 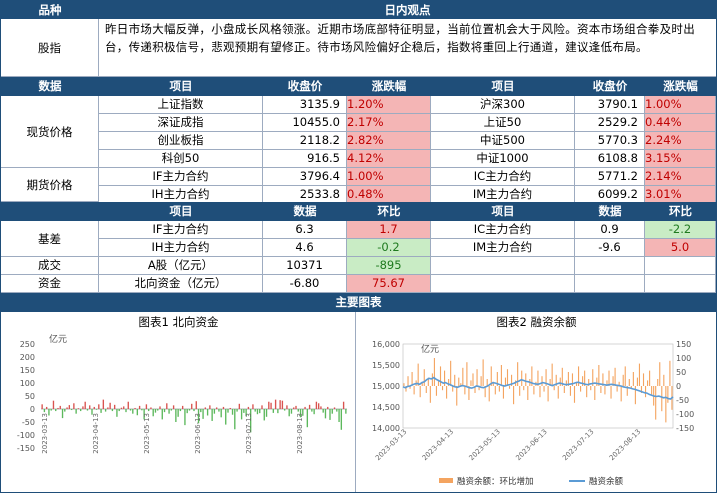 What do you see at coordinates (610, 123) in the screenshot?
I see `price-close: 2529.2` at bounding box center [610, 123].